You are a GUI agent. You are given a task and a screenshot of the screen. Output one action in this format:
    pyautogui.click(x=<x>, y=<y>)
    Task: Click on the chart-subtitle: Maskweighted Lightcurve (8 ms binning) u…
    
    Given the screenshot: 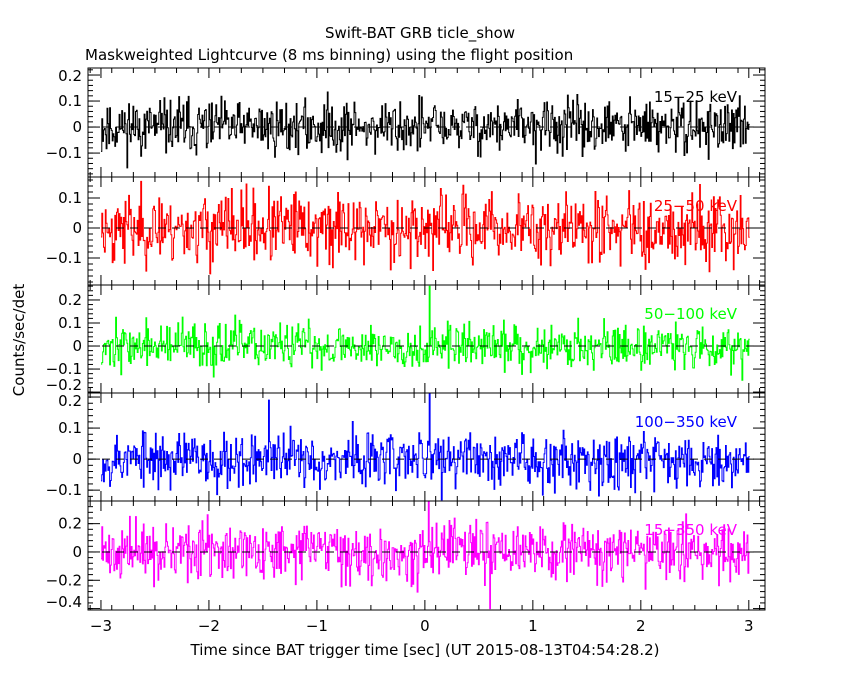 What is the action you would take?
    pyautogui.click(x=329, y=55)
    